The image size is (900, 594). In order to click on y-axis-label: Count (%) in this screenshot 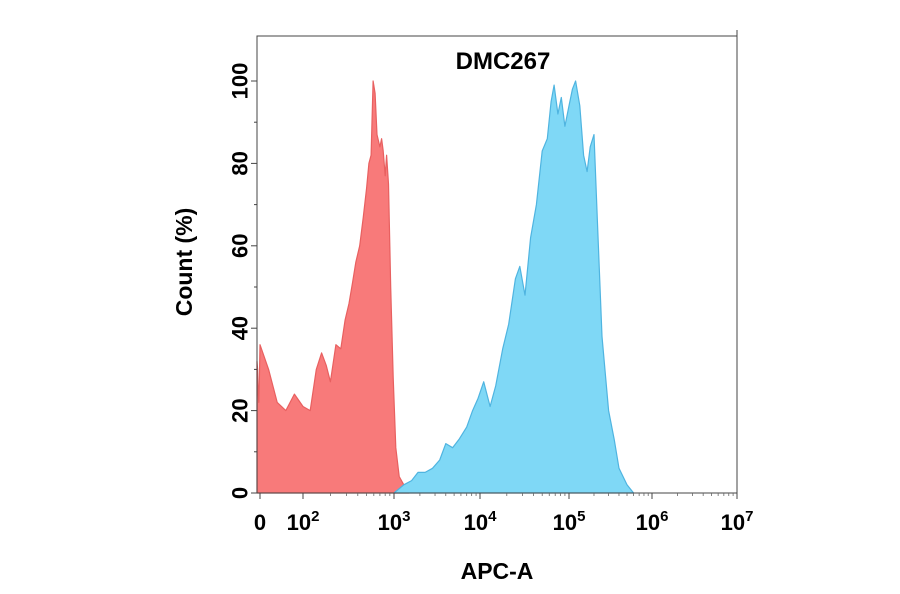, I will do `click(184, 262)`.